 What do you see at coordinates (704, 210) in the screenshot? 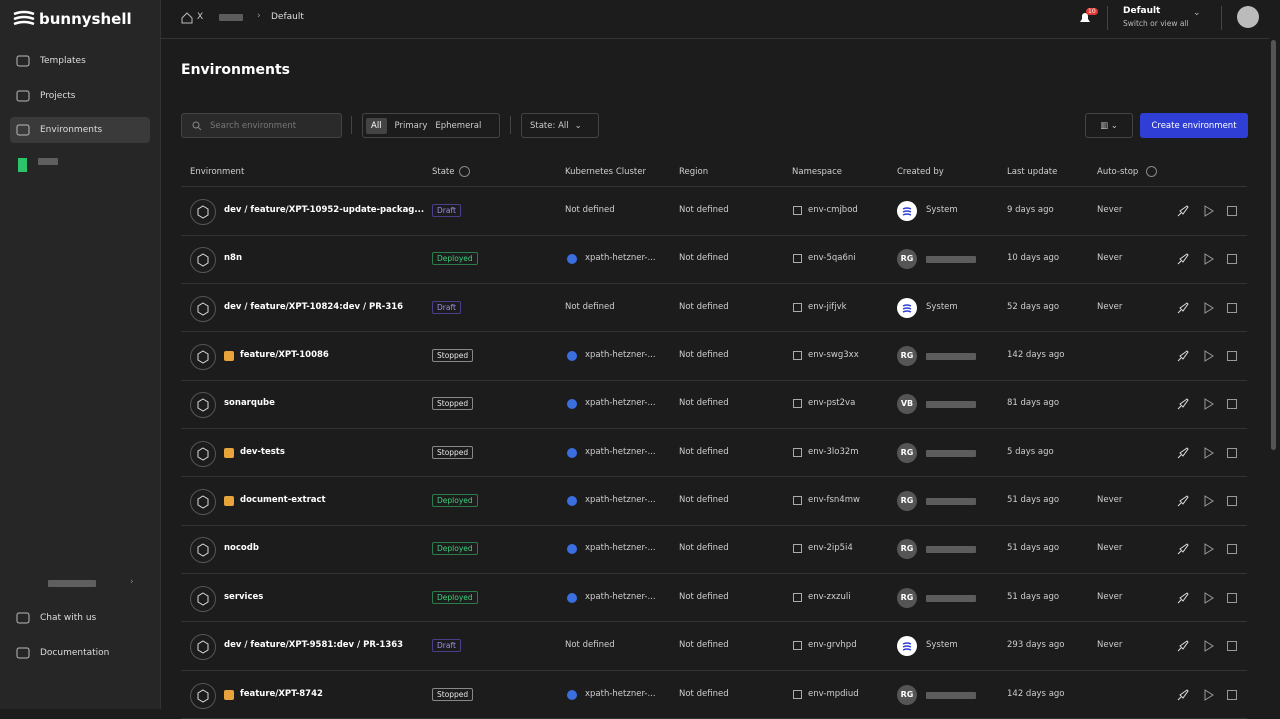
I see `region: Not defined` at bounding box center [704, 210].